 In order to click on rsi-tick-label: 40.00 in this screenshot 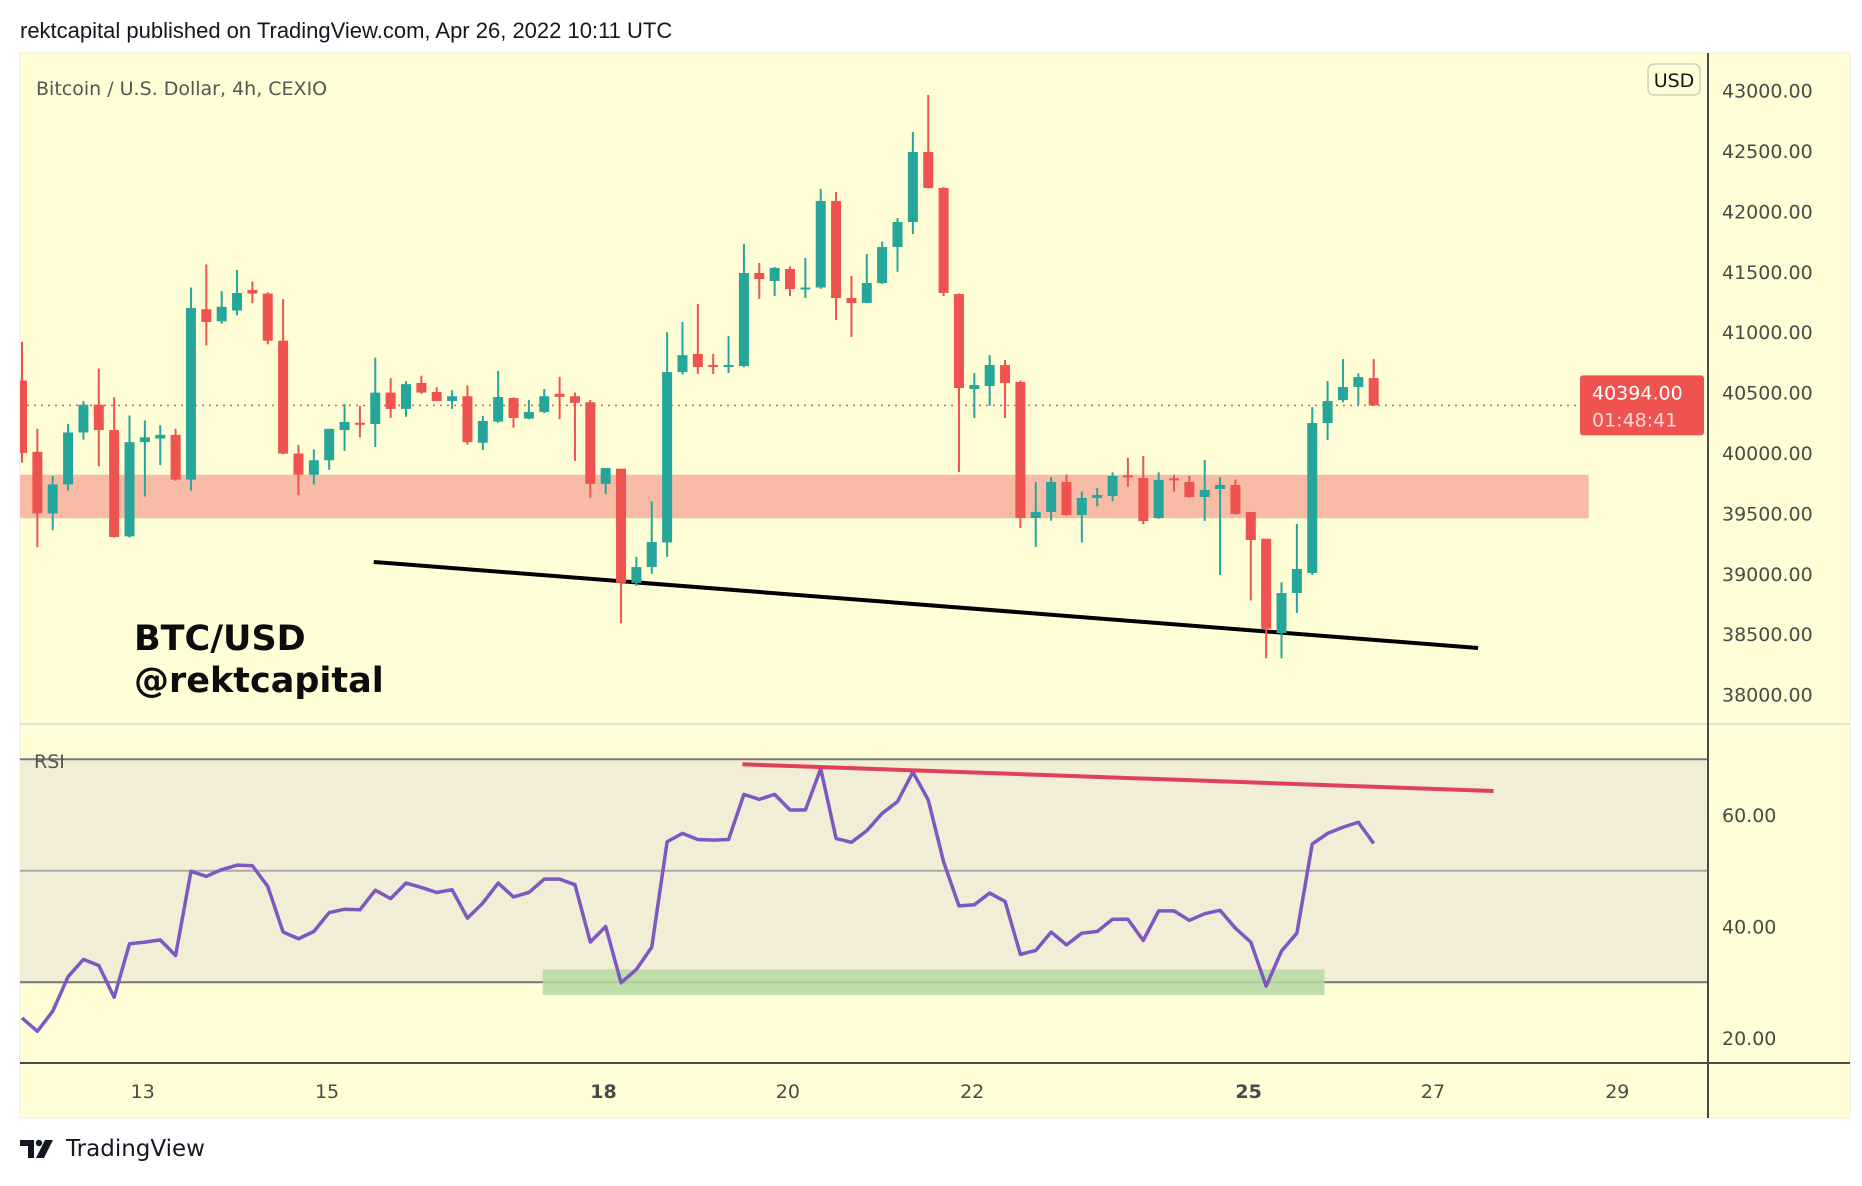, I will do `click(1749, 928)`.